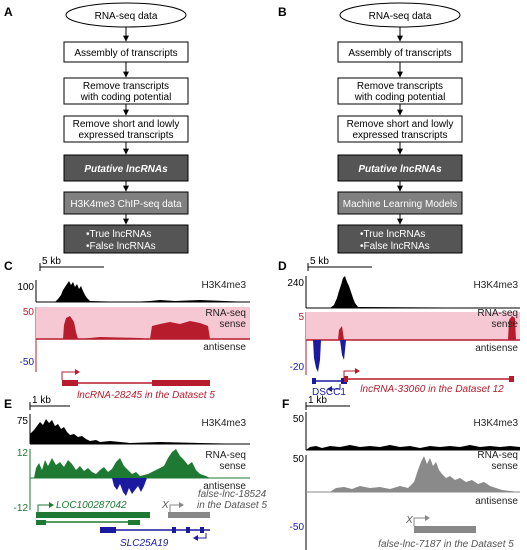  I want to click on rna-axis-max: 12, so click(23, 453).